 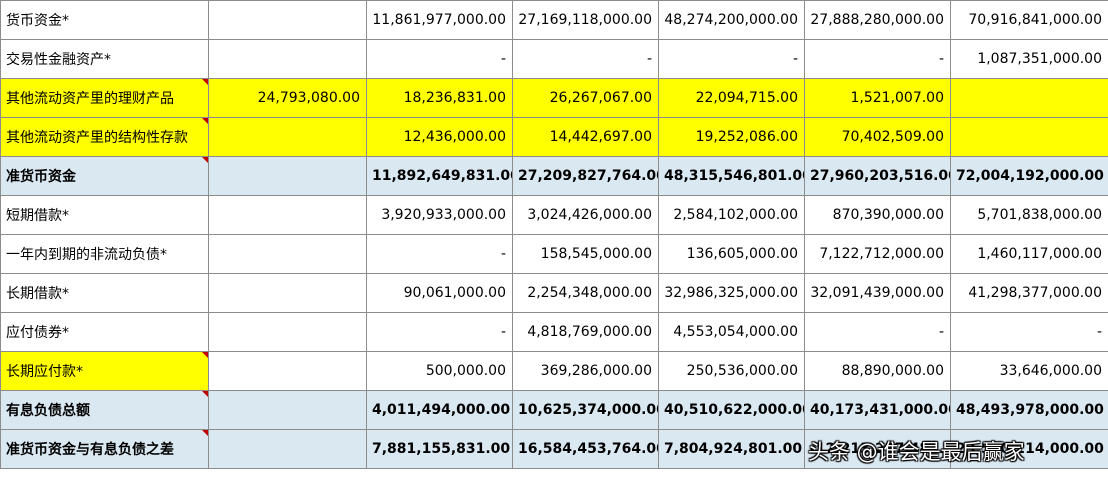 What do you see at coordinates (439, 293) in the screenshot?
I see `value-cell: 90,061,000.00` at bounding box center [439, 293].